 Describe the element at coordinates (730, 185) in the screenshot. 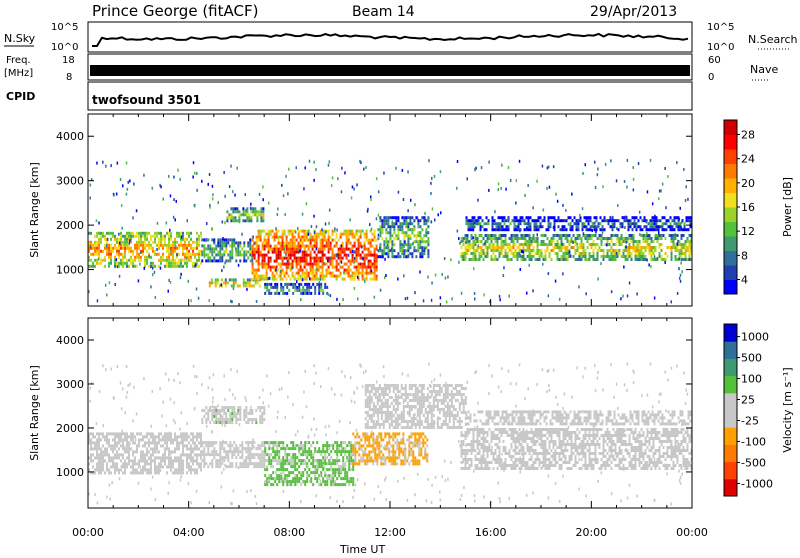

I see `colorbar-swatch` at that location.